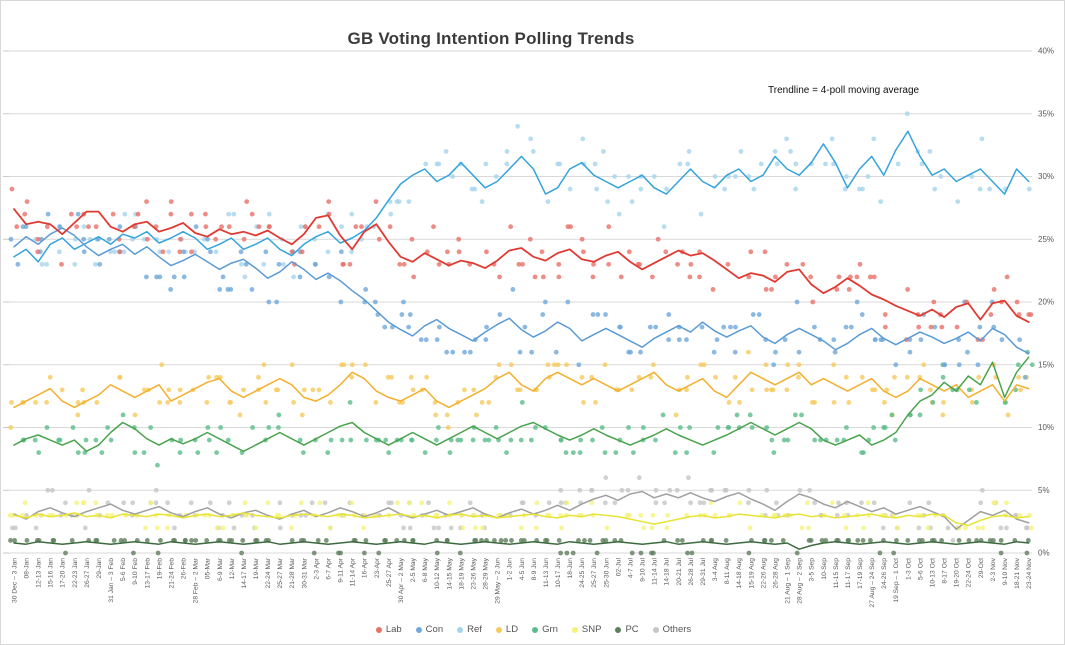 This screenshot has width=1065, height=645. Describe the element at coordinates (159, 568) in the screenshot. I see `x-axis-label: 19-Feb` at that location.